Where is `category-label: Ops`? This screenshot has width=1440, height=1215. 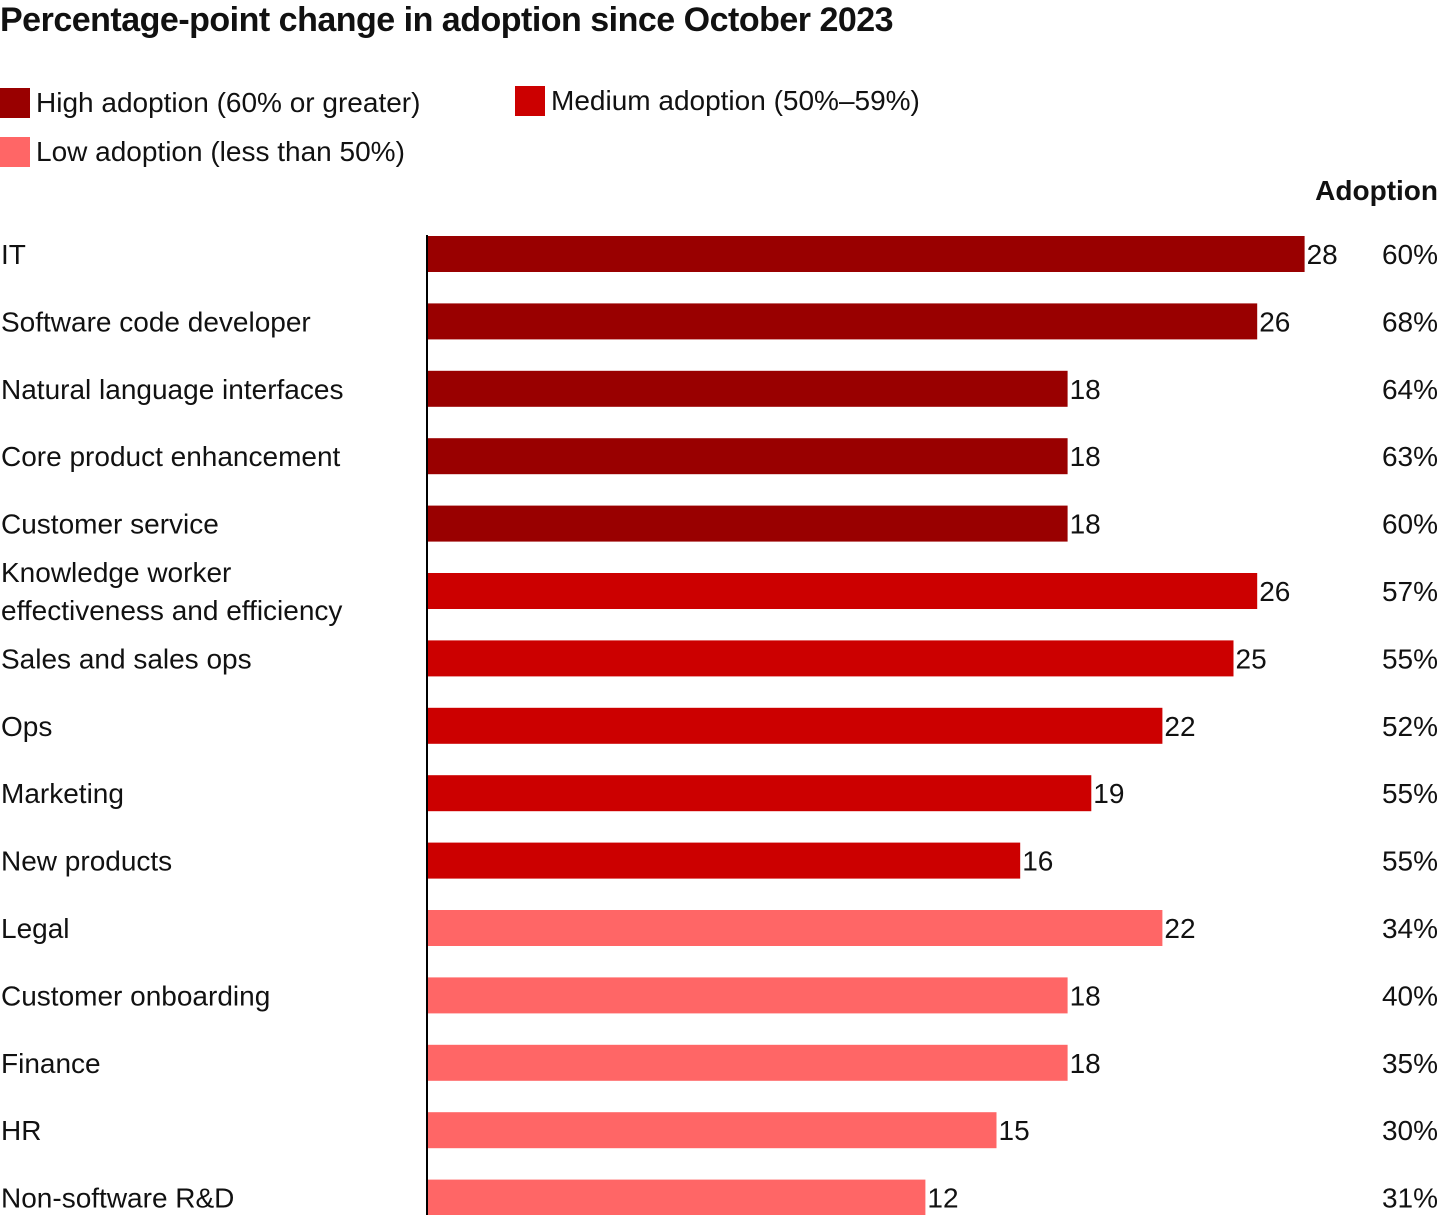
category-label: Ops is located at coordinates (26, 726).